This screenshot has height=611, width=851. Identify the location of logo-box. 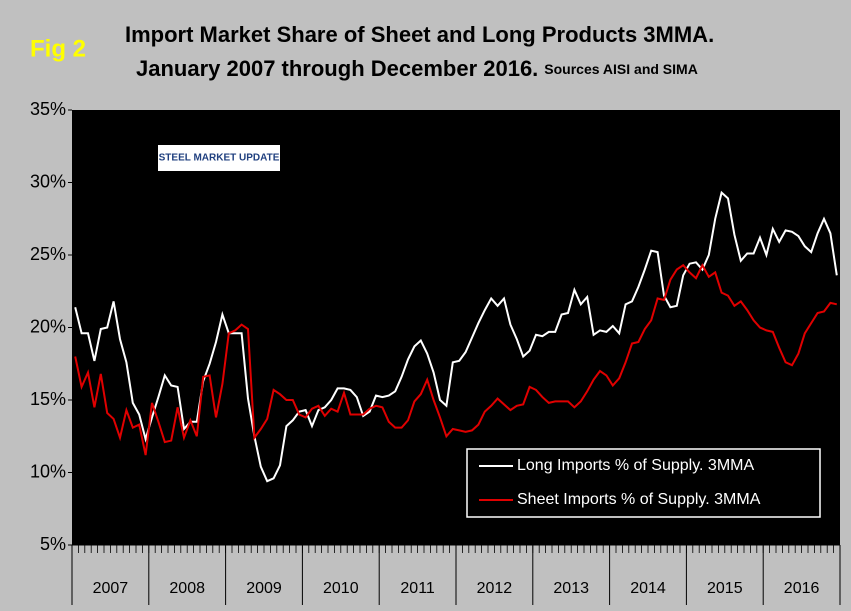
(219, 158).